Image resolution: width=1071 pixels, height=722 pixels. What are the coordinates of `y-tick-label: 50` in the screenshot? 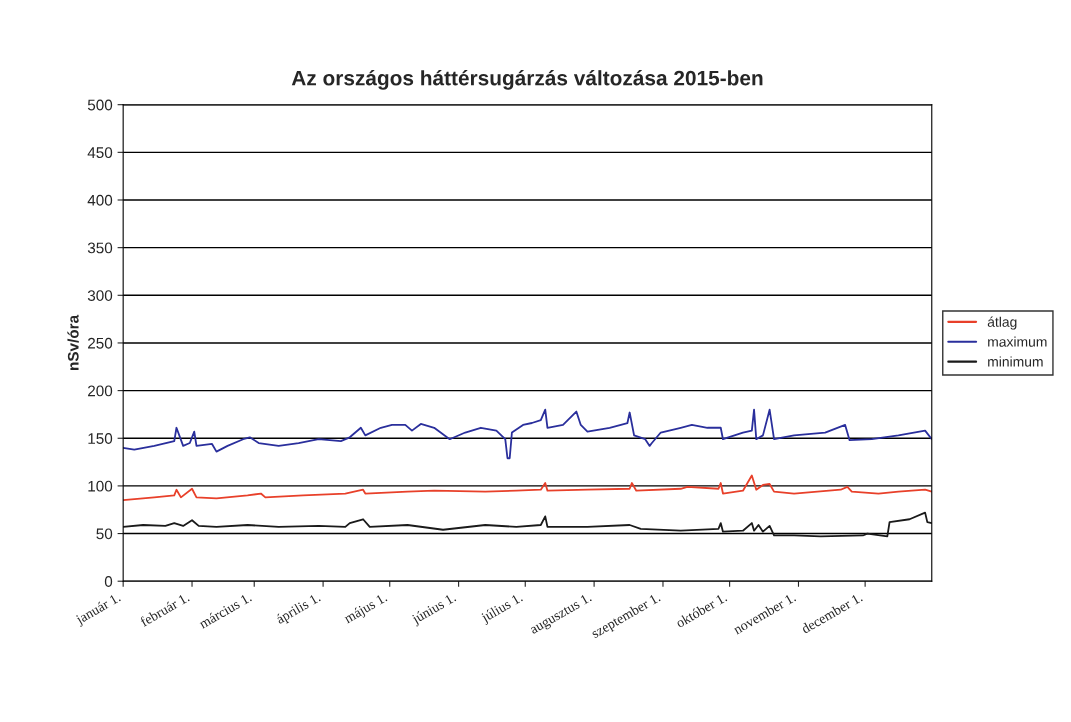 It's located at (104, 534).